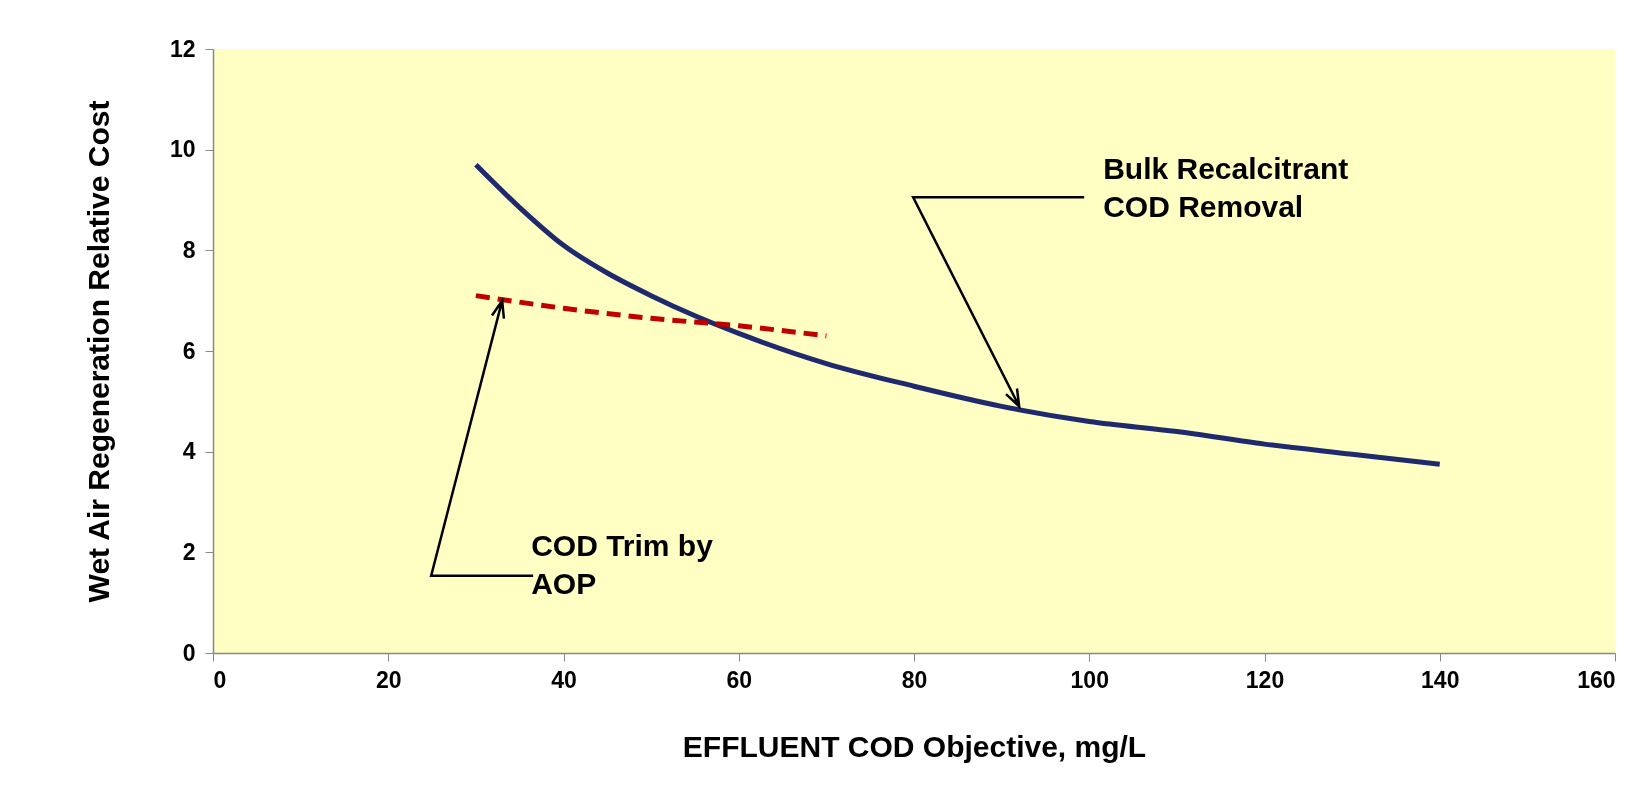 This screenshot has height=800, width=1650. I want to click on annotation: COD Trim by AOP, so click(622, 564).